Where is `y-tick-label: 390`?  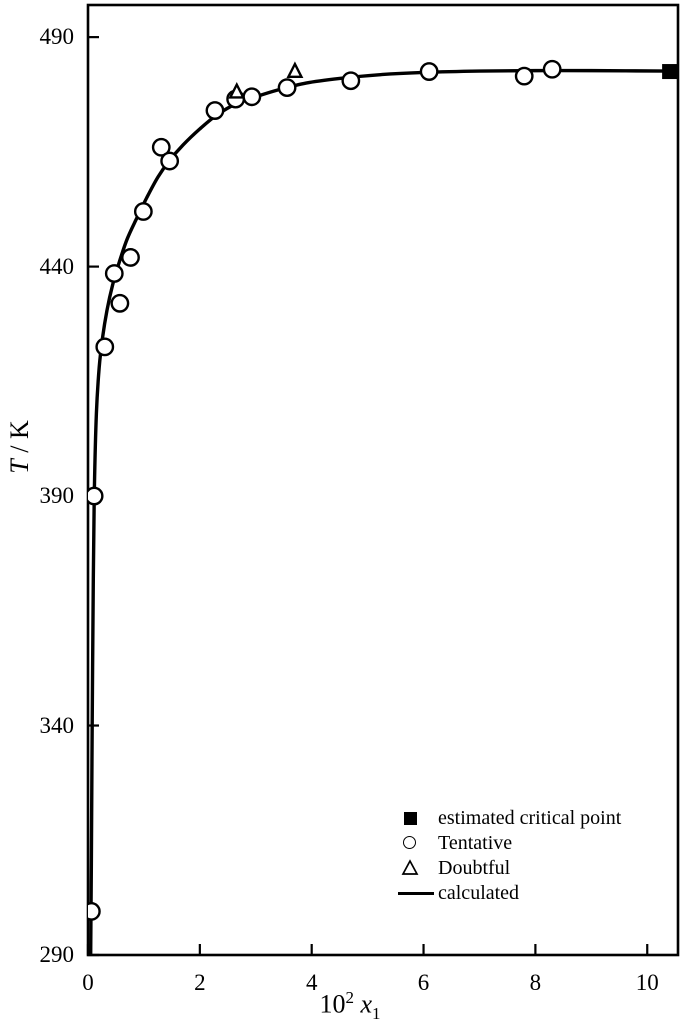 y-tick-label: 390 is located at coordinates (57, 496).